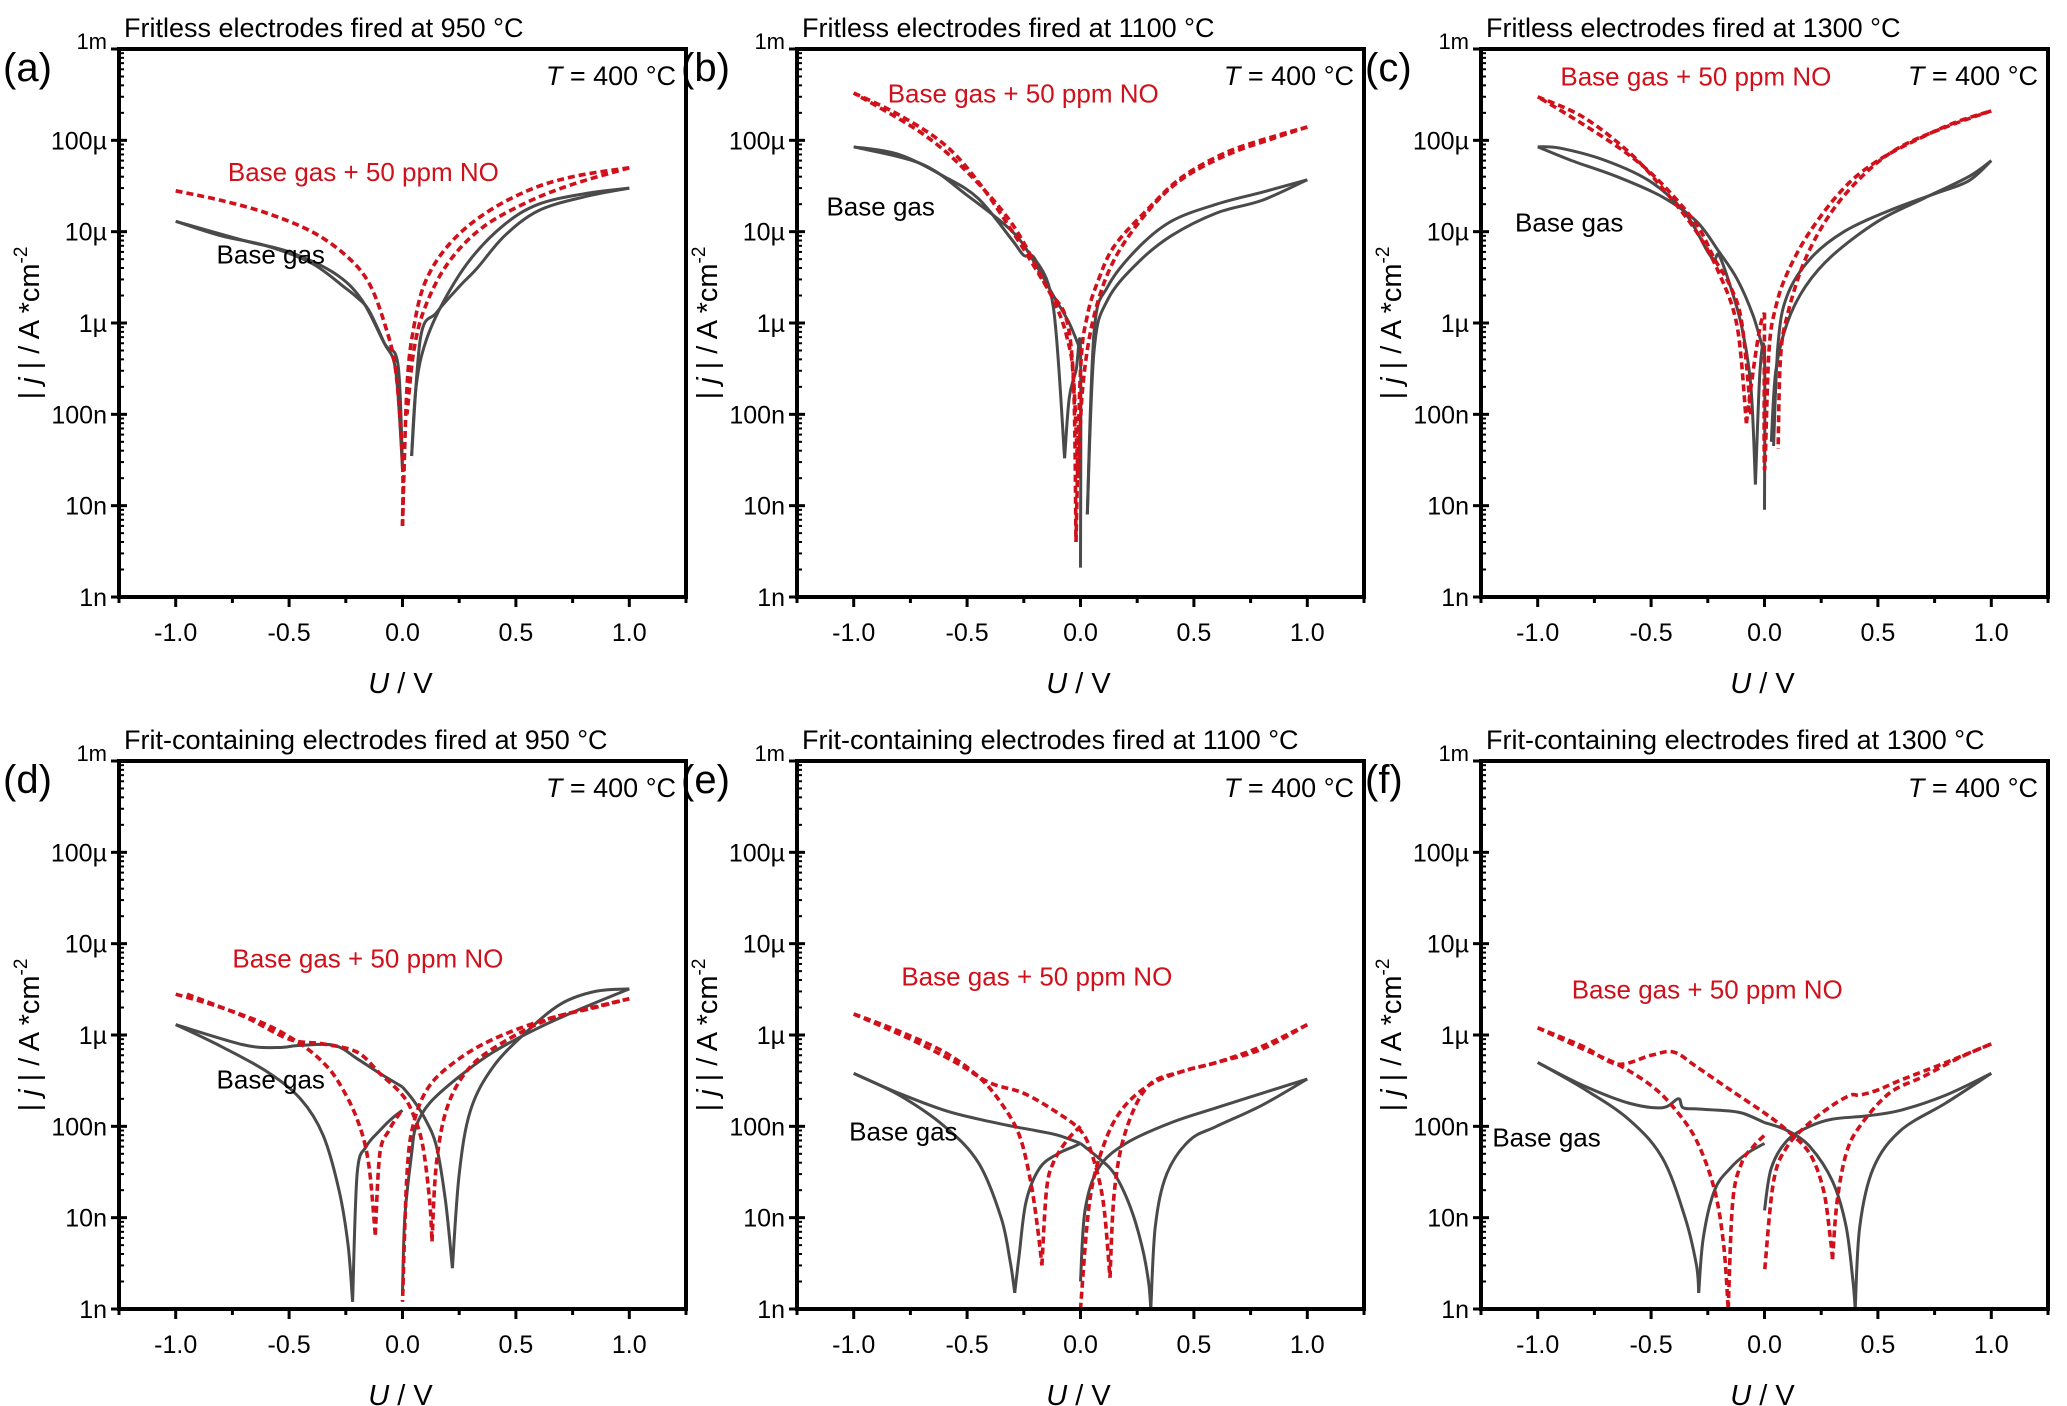  What do you see at coordinates (27, 780) in the screenshot?
I see `panel-label: (d)` at bounding box center [27, 780].